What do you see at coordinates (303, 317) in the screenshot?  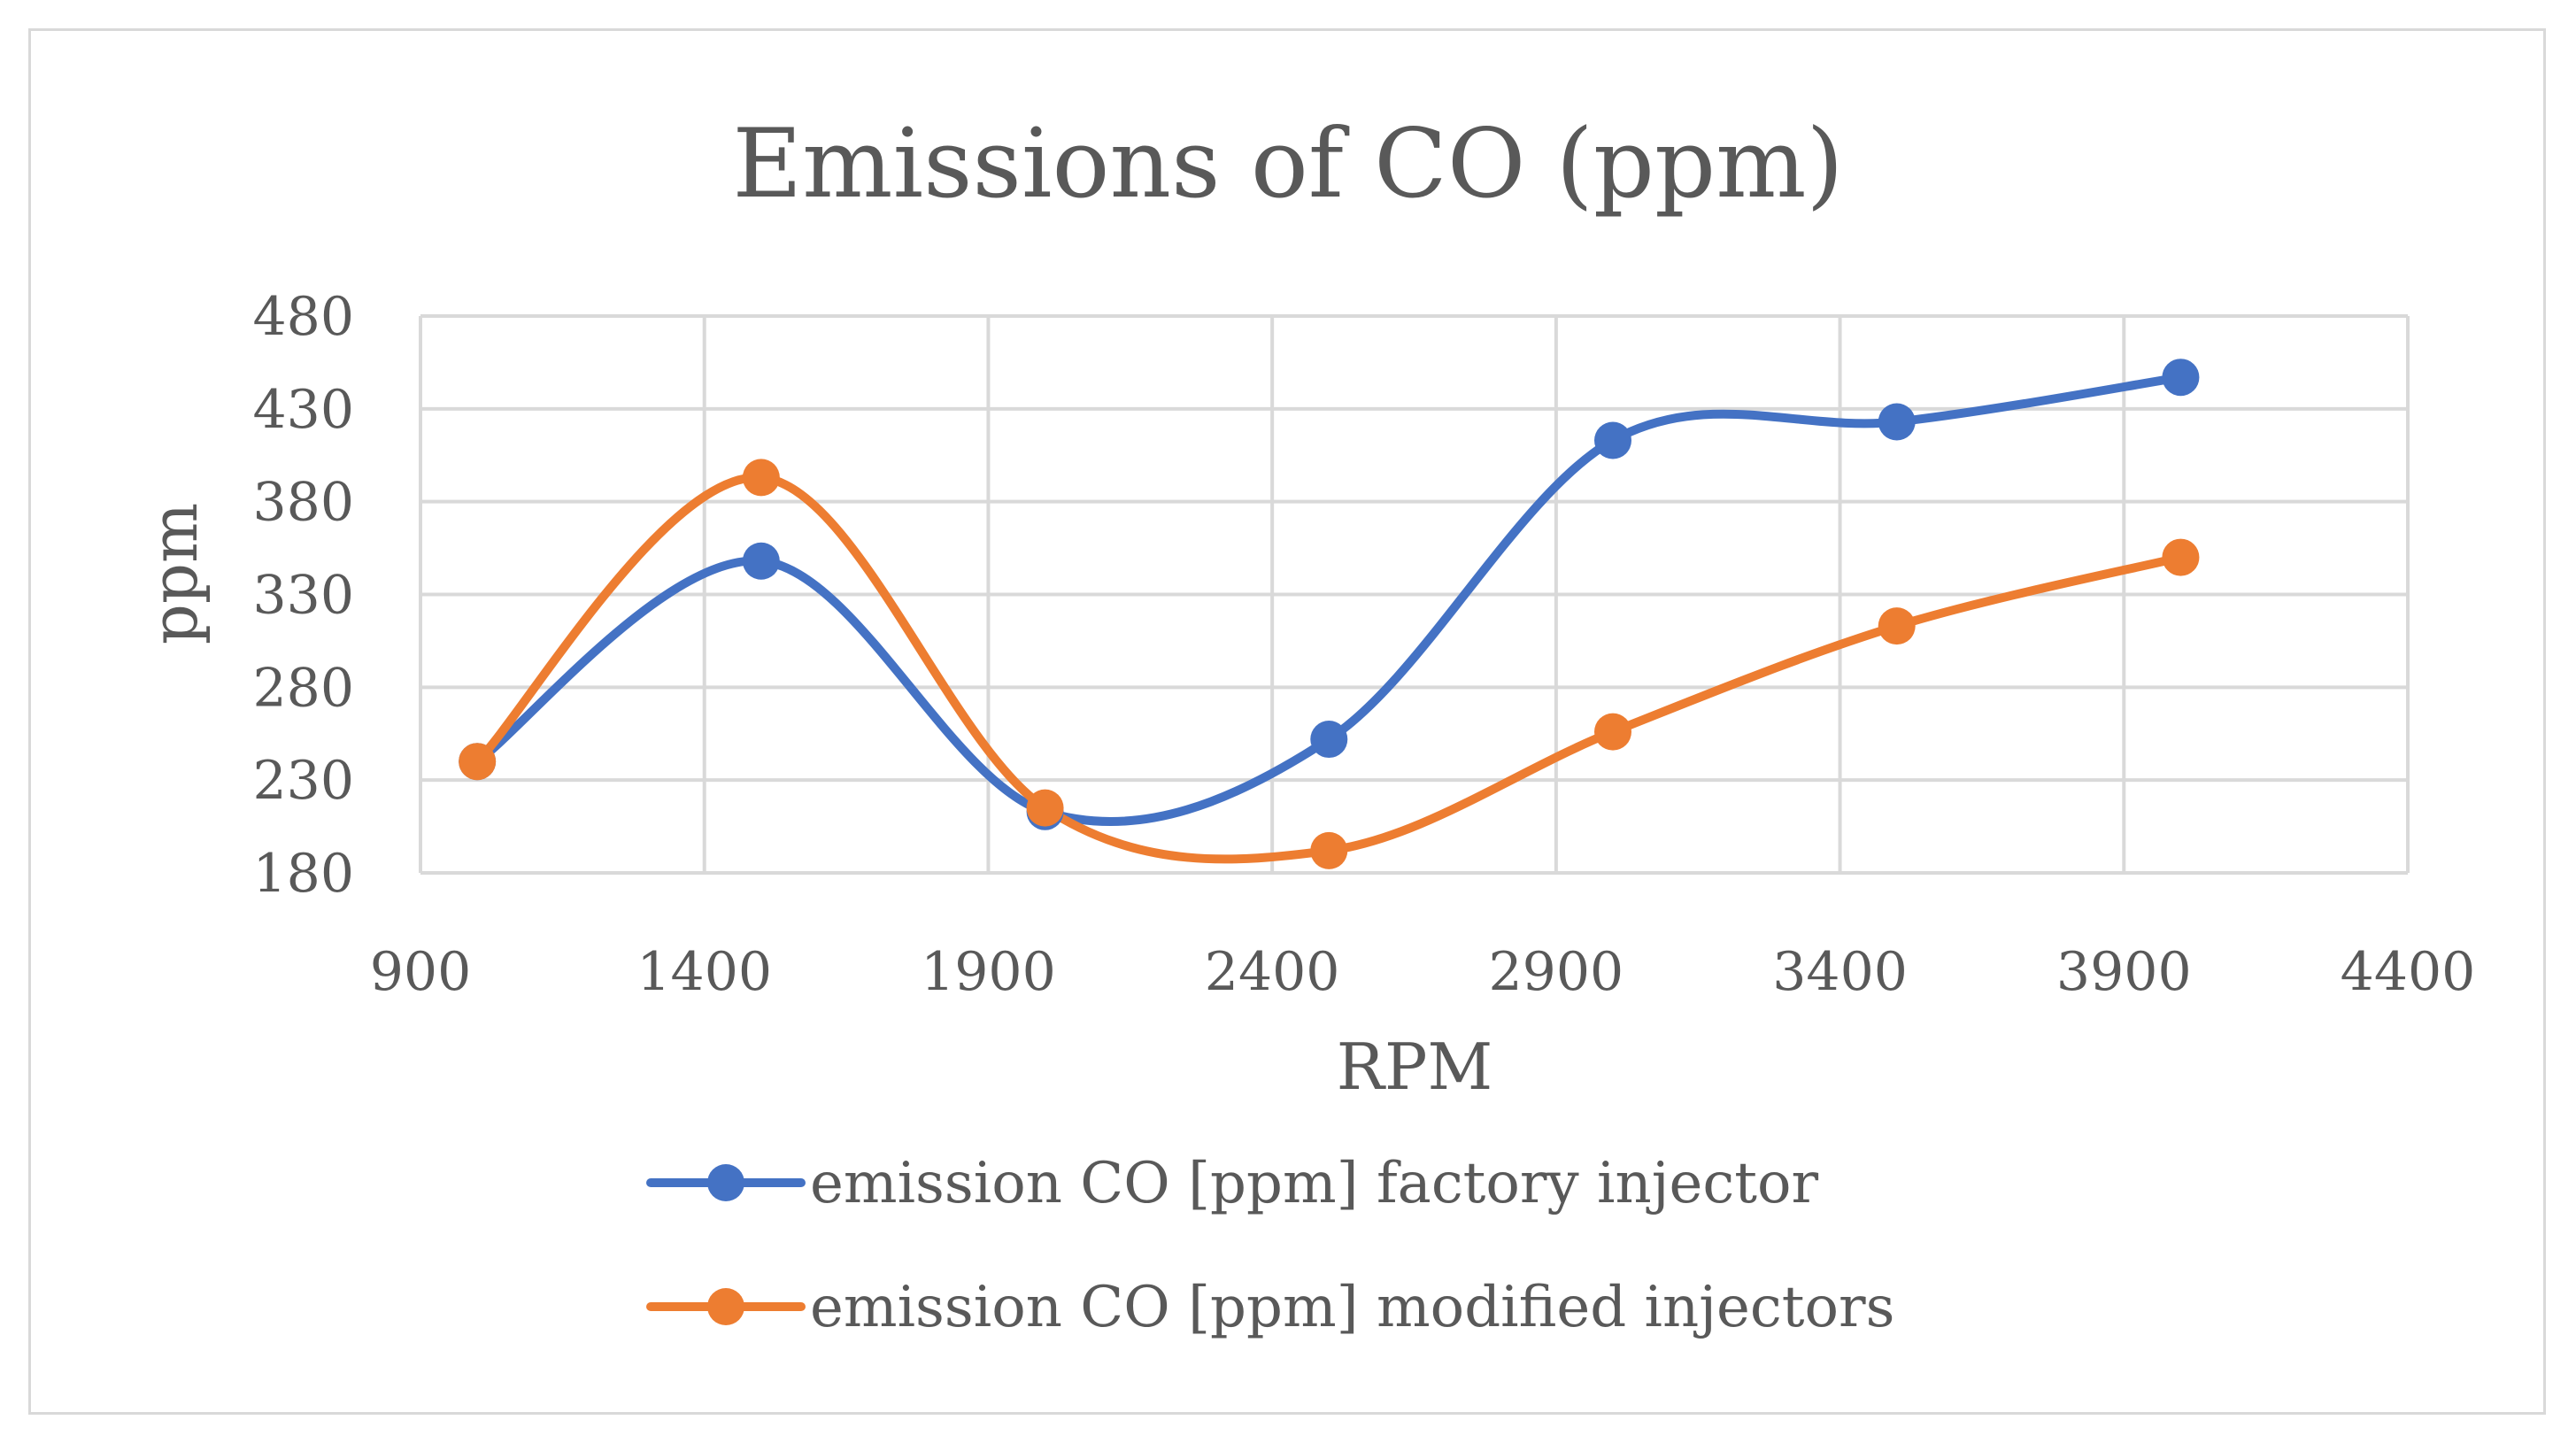 I see `y-tick-label: 480` at bounding box center [303, 317].